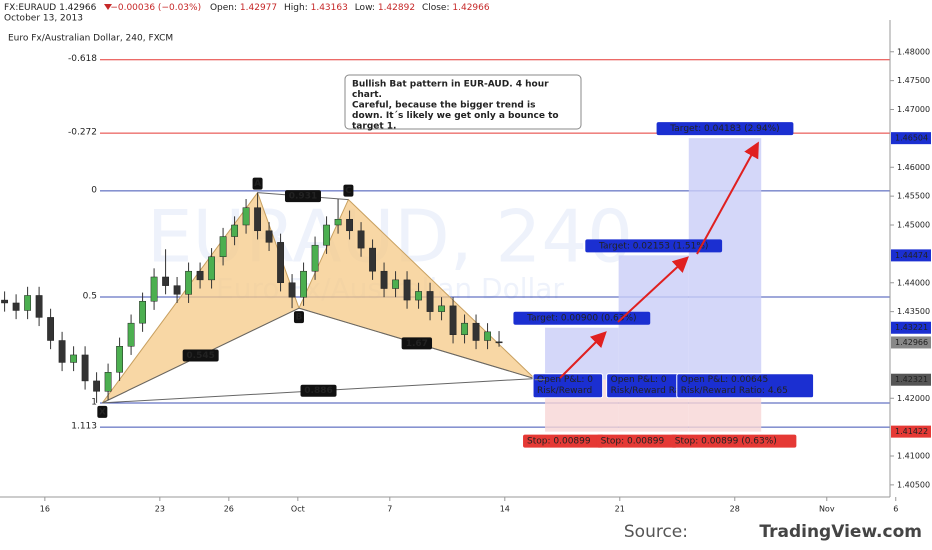  I want to click on close-value: 1.42966, so click(470, 8).